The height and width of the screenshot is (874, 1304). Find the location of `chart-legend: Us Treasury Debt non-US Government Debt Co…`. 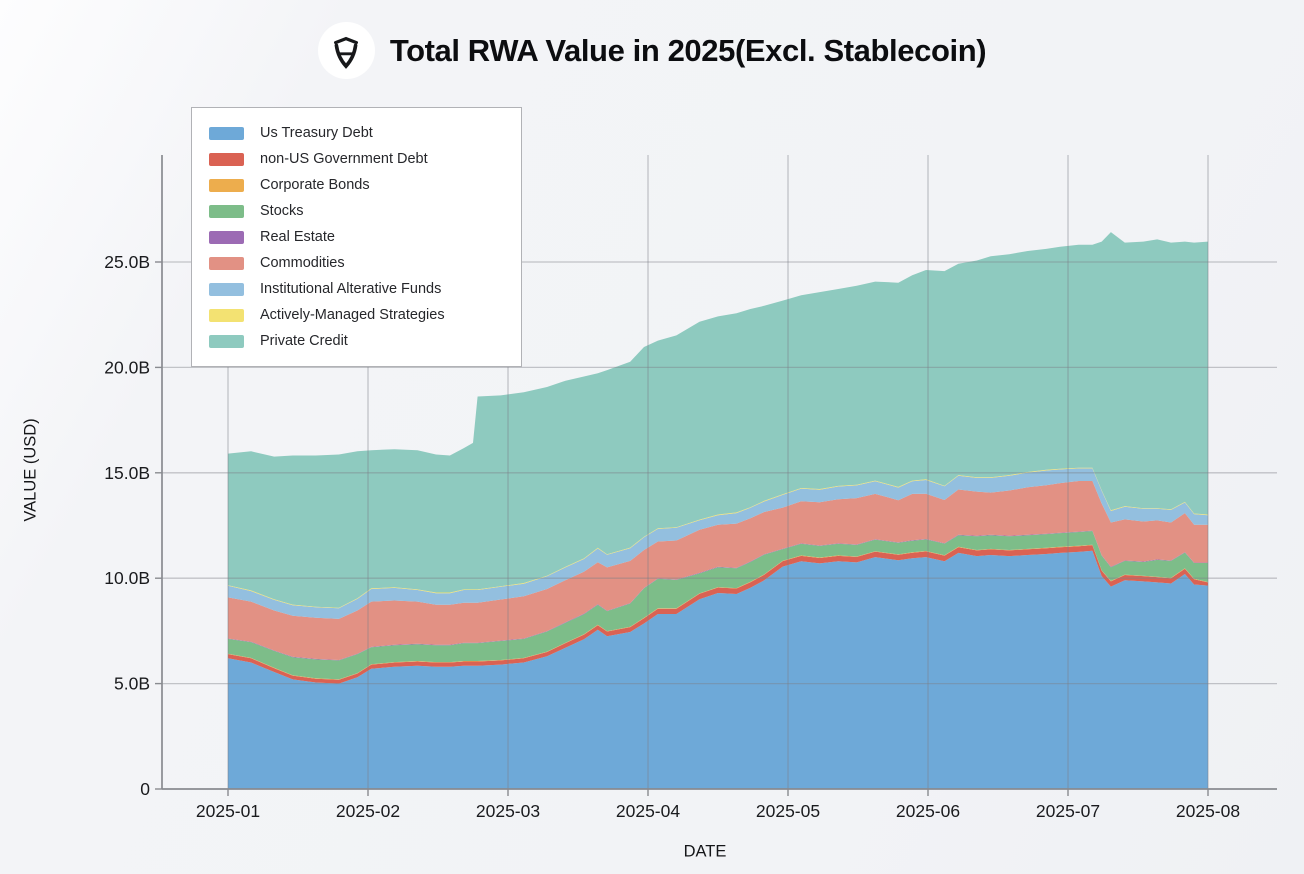

chart-legend: Us Treasury Debt non-US Government Debt Co… is located at coordinates (356, 237).